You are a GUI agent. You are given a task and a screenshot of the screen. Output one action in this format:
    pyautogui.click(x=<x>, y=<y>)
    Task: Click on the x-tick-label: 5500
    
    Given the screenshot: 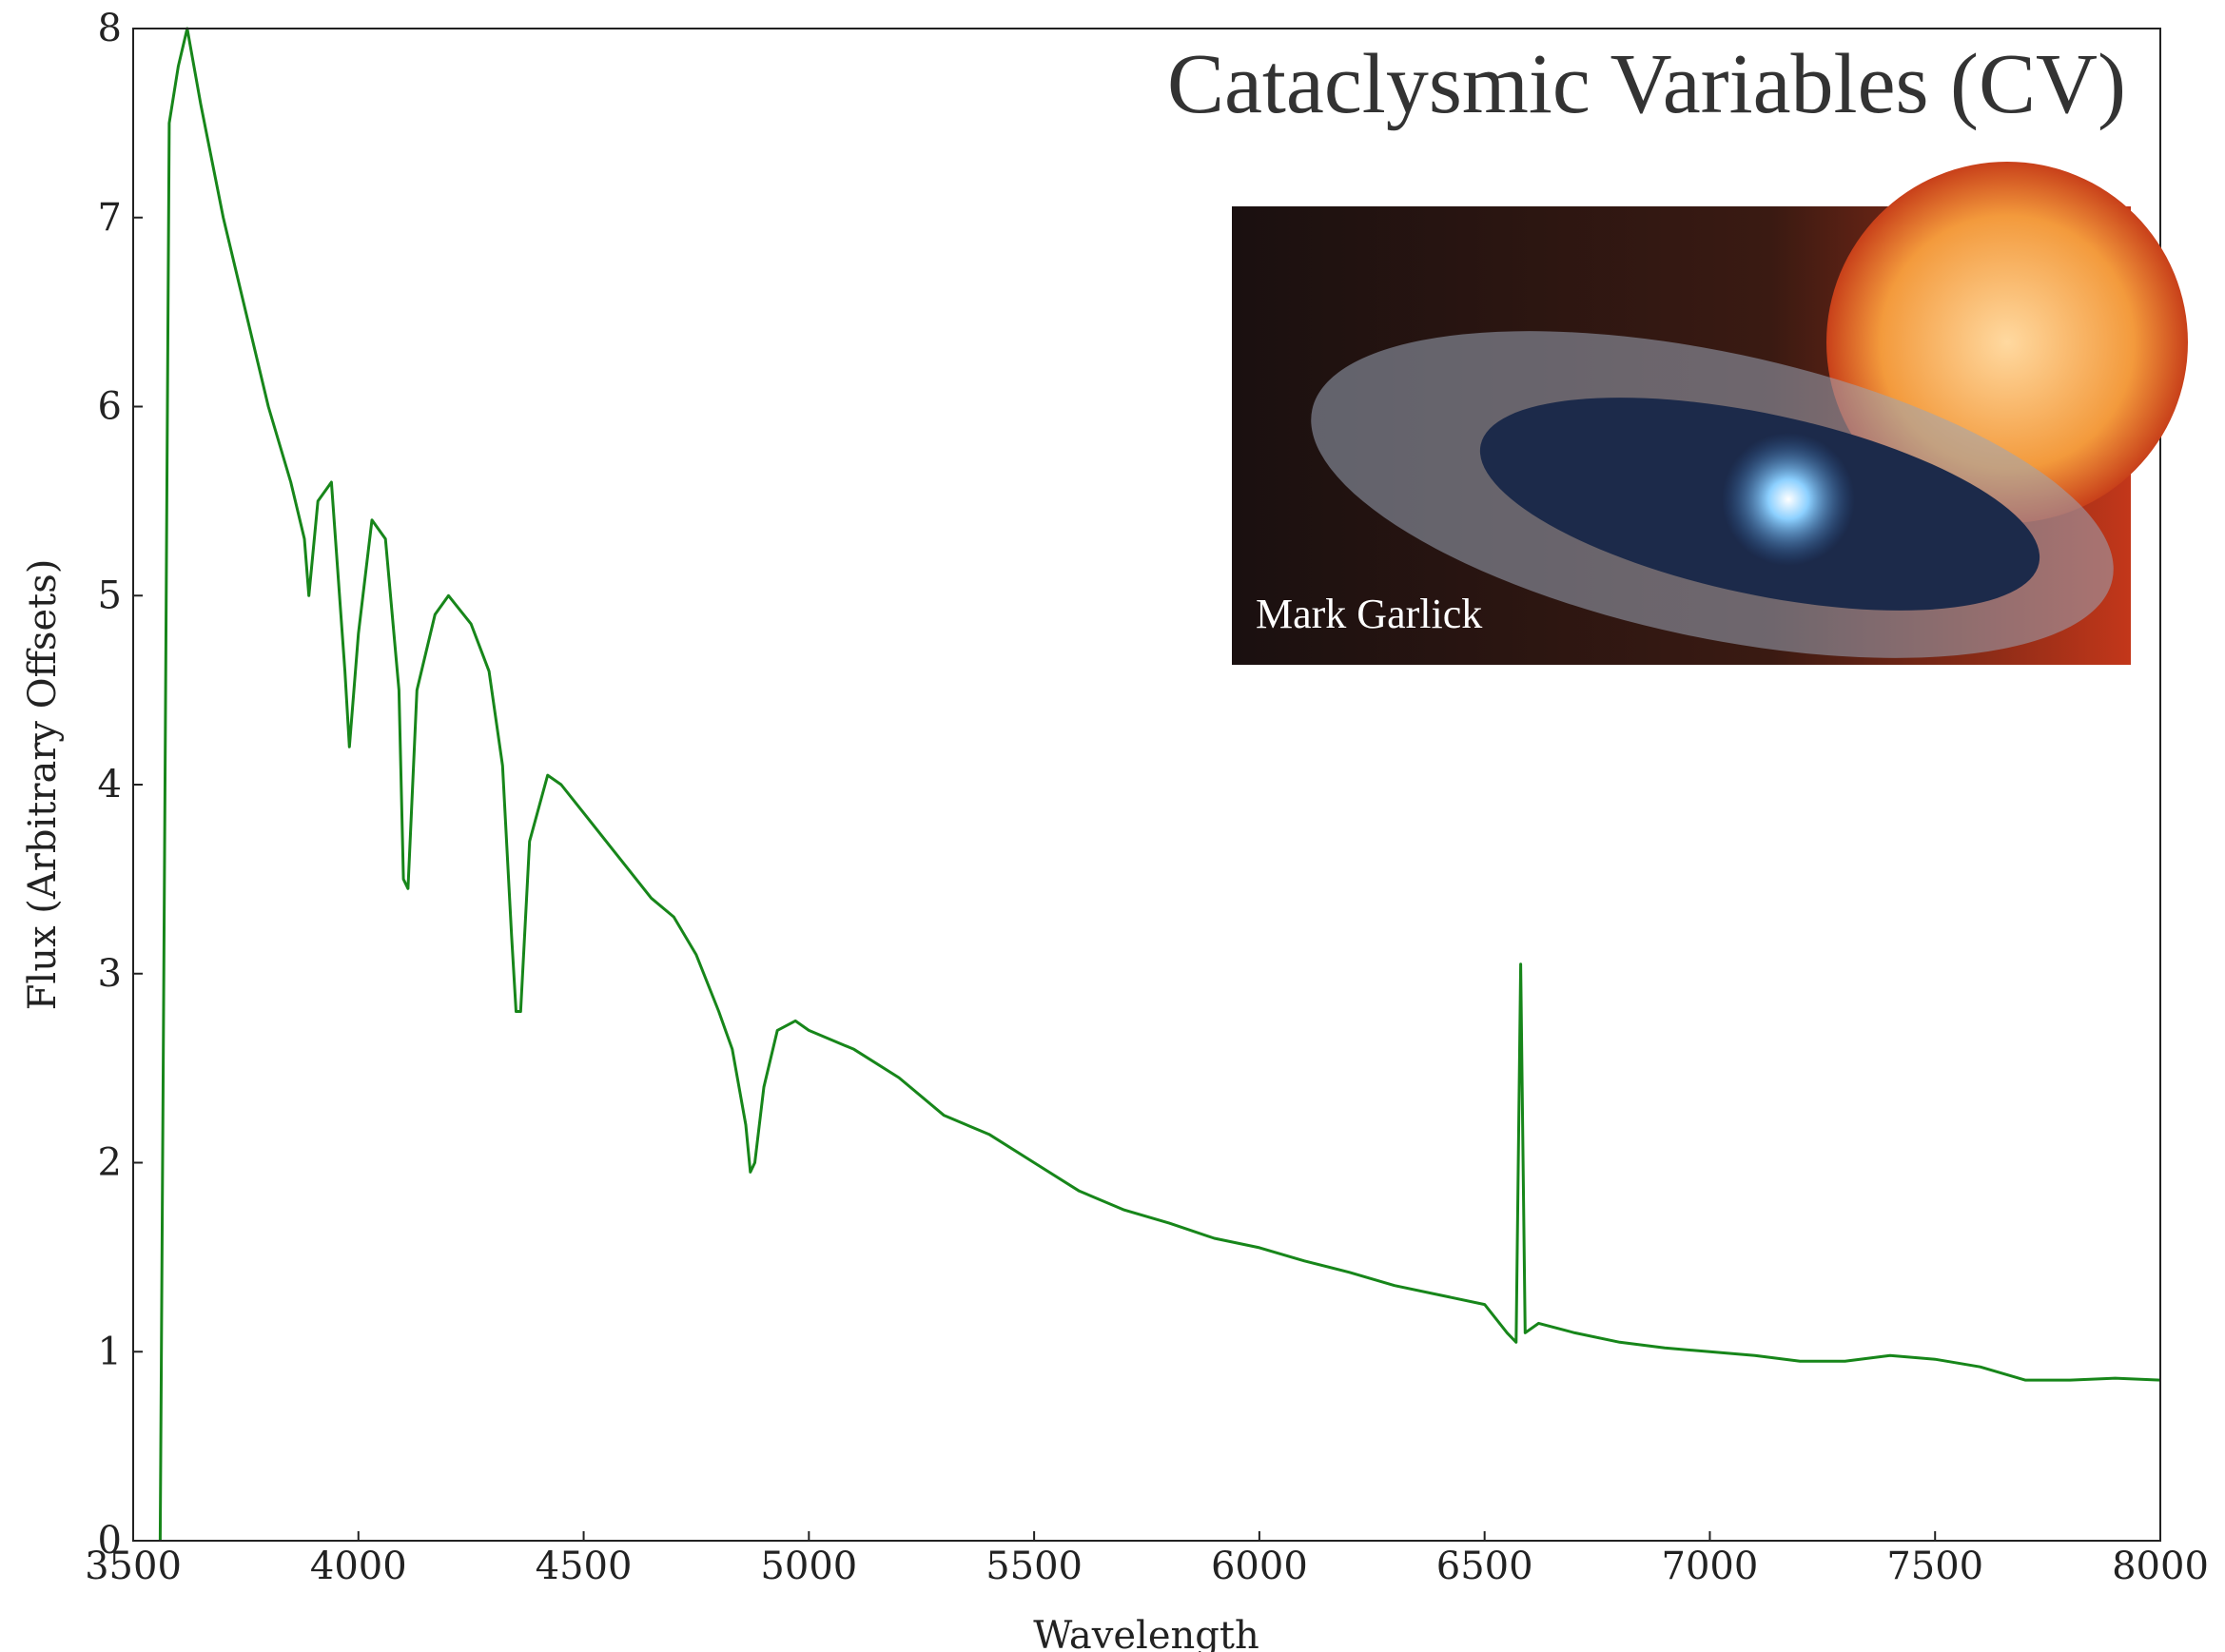 What is the action you would take?
    pyautogui.click(x=1034, y=1566)
    